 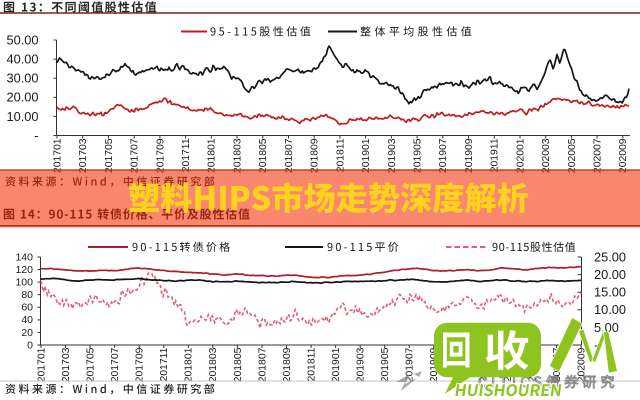 What do you see at coordinates (610, 256) in the screenshot?
I see `svg-text: 25.00` at bounding box center [610, 256].